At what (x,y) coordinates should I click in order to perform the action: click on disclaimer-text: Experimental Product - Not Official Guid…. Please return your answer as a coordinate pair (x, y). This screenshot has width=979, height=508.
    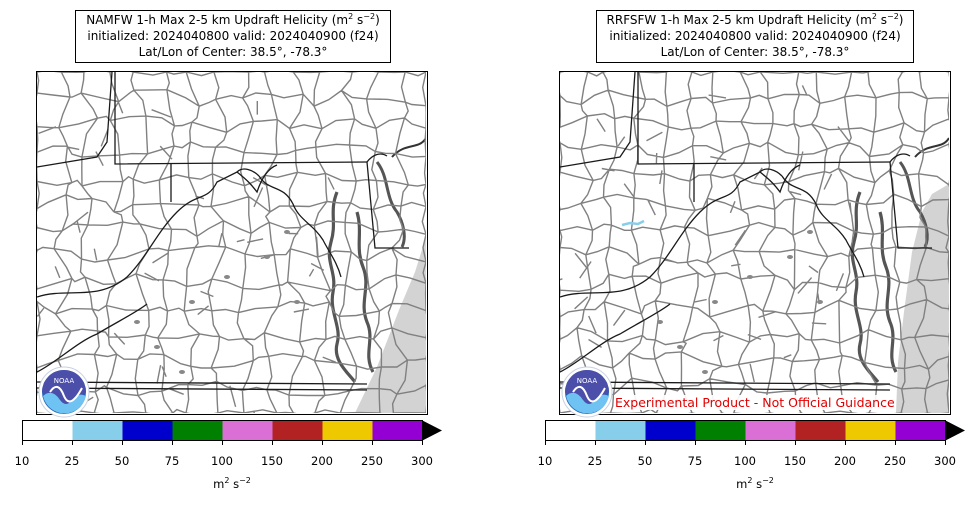
    Looking at the image, I should click on (755, 402).